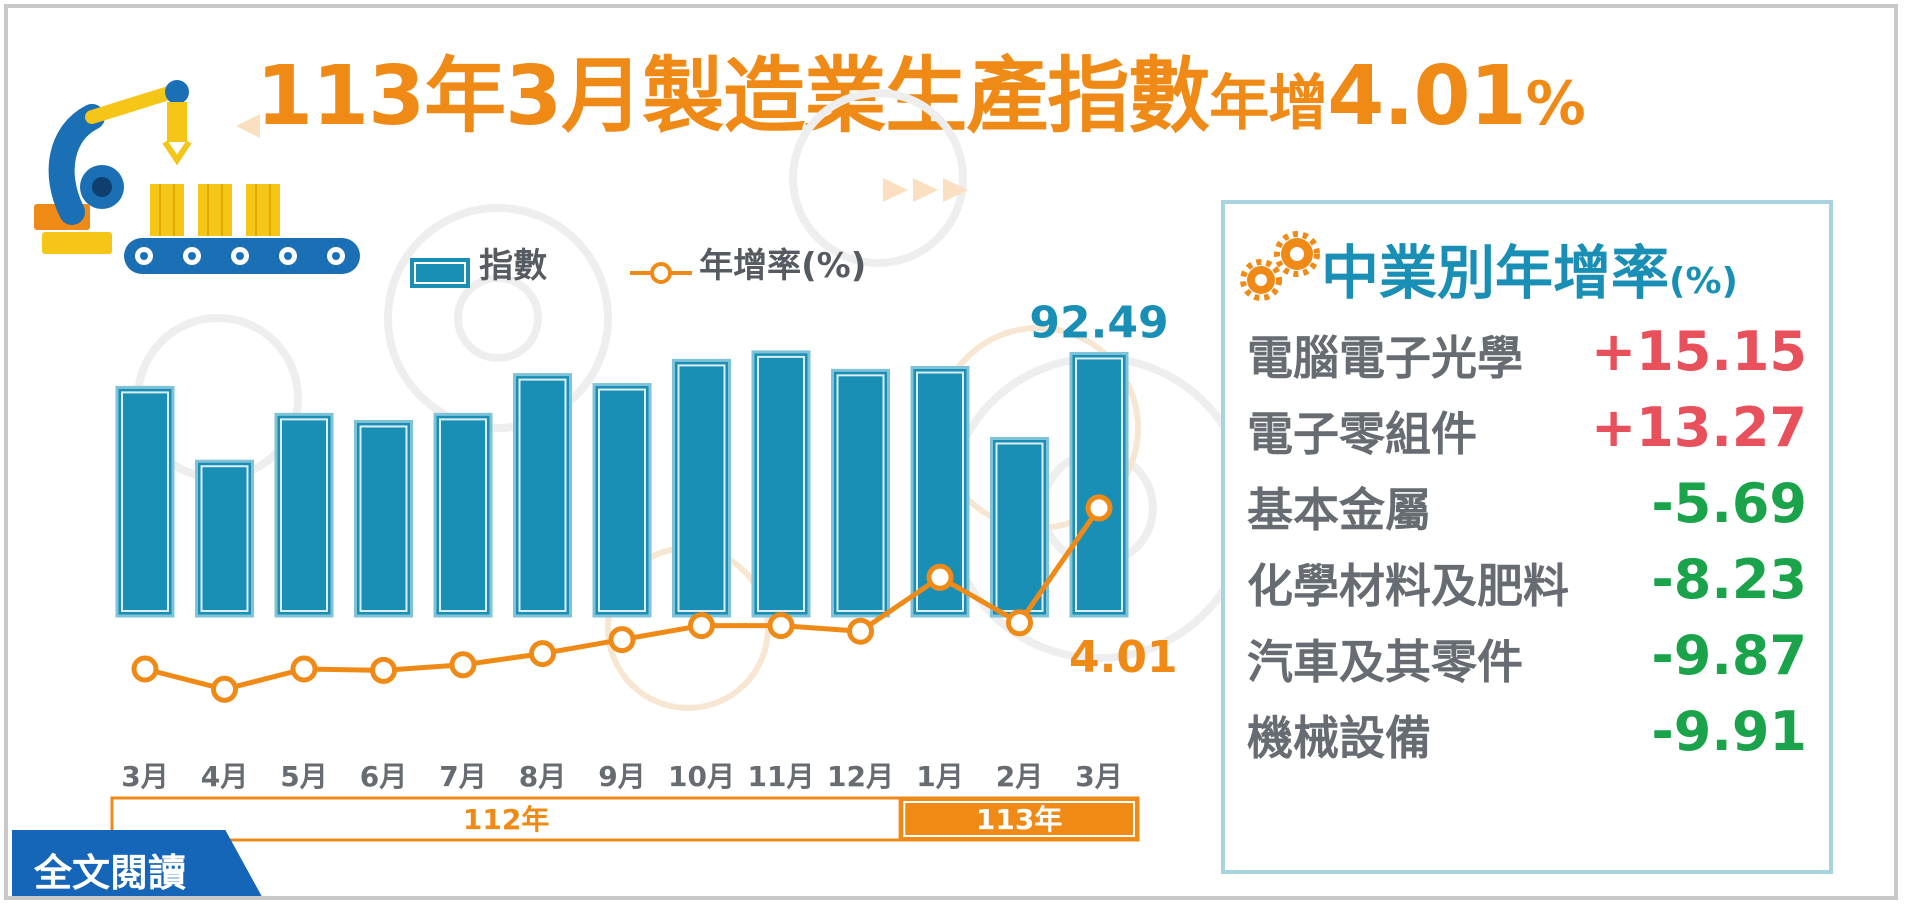  I want to click on legend-item-growth: 年增率(%), so click(747, 265).